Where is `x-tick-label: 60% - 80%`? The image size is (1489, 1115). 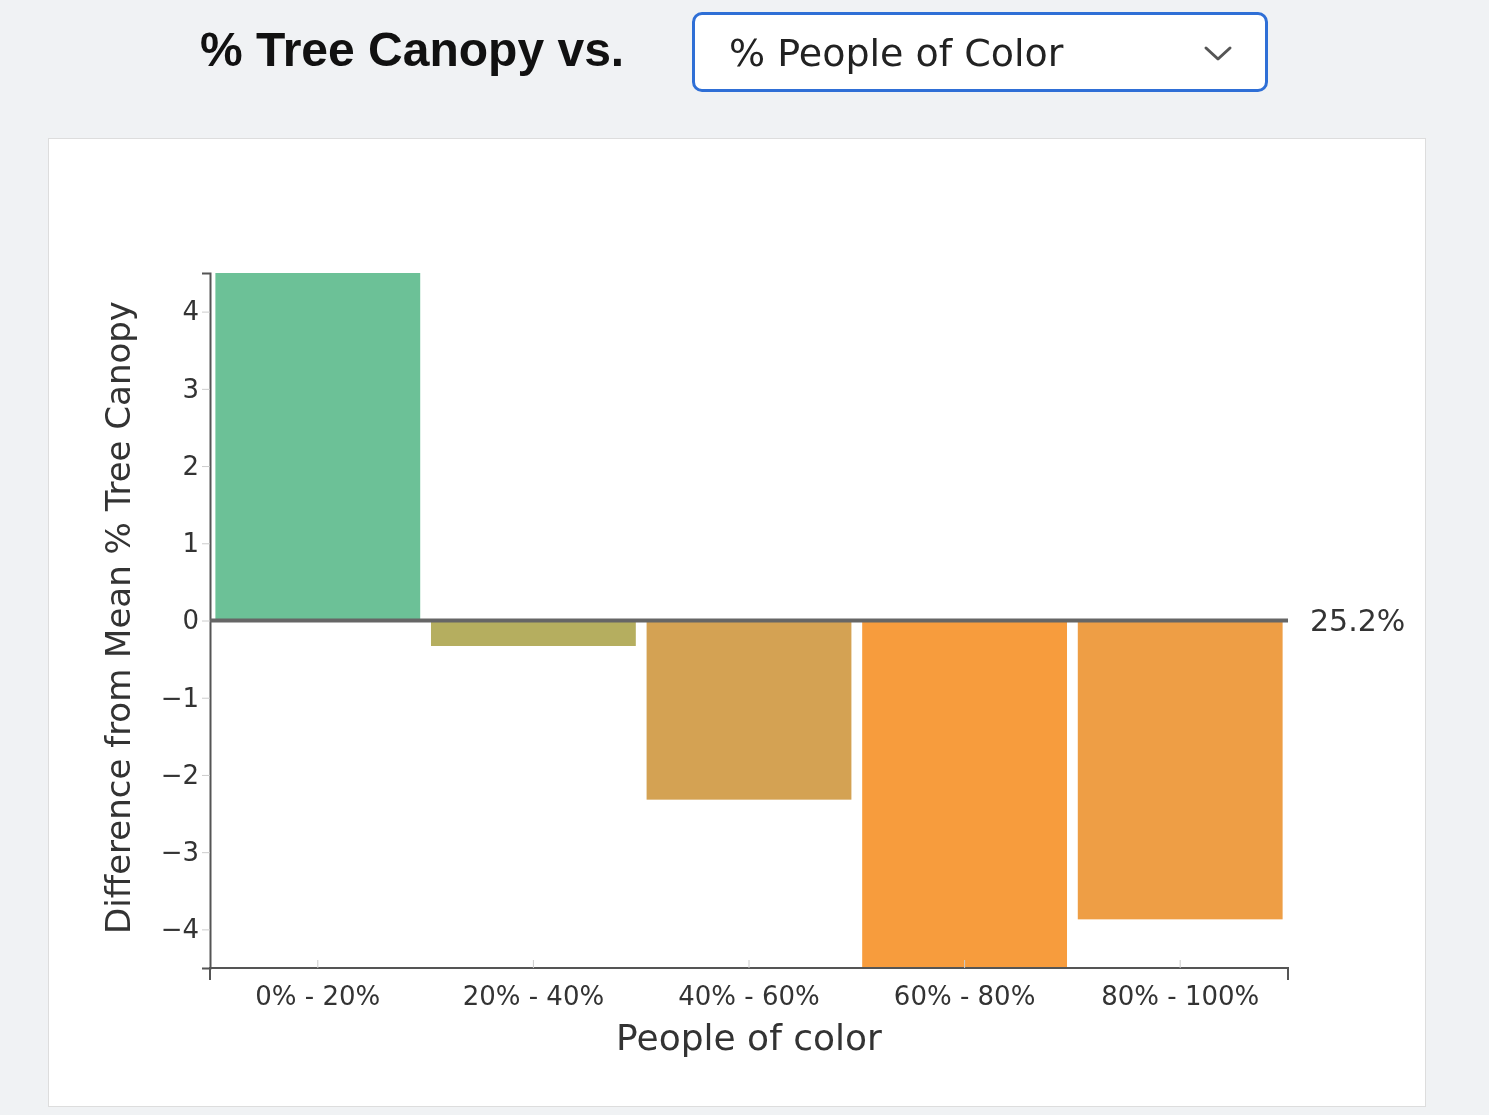
x-tick-label: 60% - 80% is located at coordinates (964, 995).